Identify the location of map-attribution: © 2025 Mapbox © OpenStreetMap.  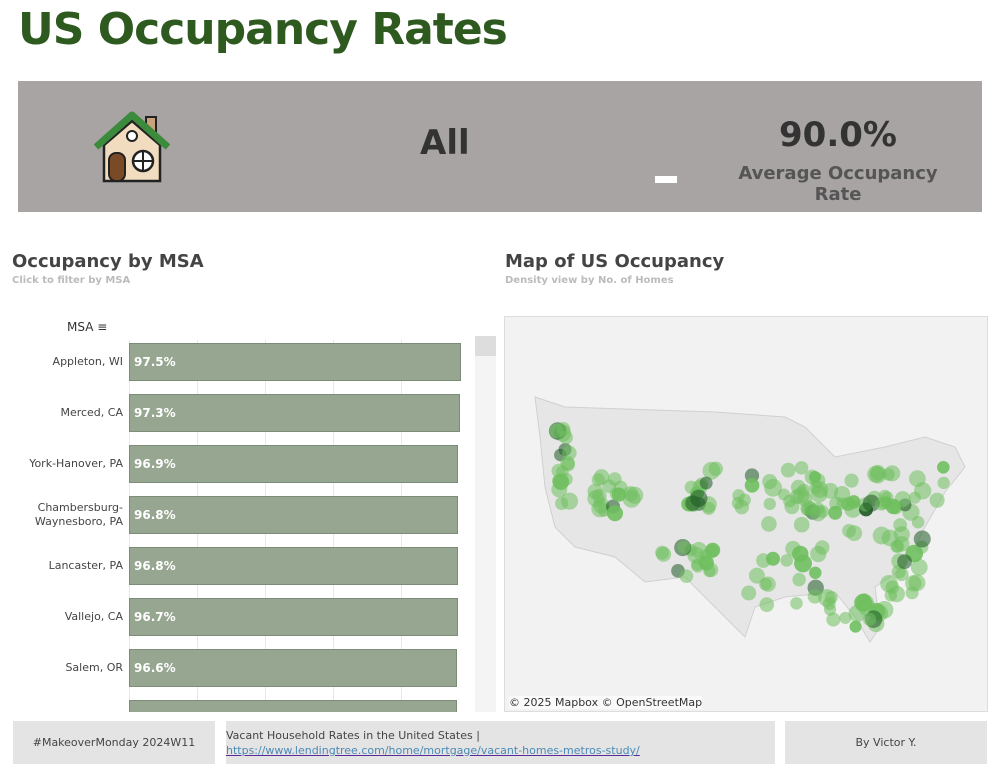
(606, 702).